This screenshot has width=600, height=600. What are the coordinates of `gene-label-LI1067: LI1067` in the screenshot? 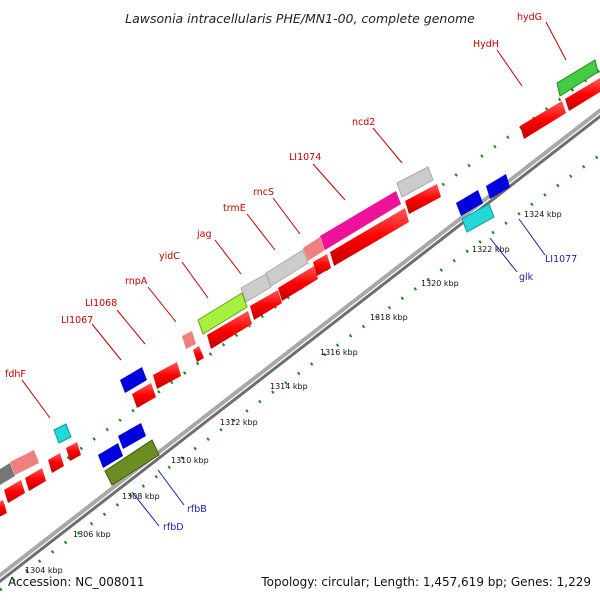 It's located at (77, 320).